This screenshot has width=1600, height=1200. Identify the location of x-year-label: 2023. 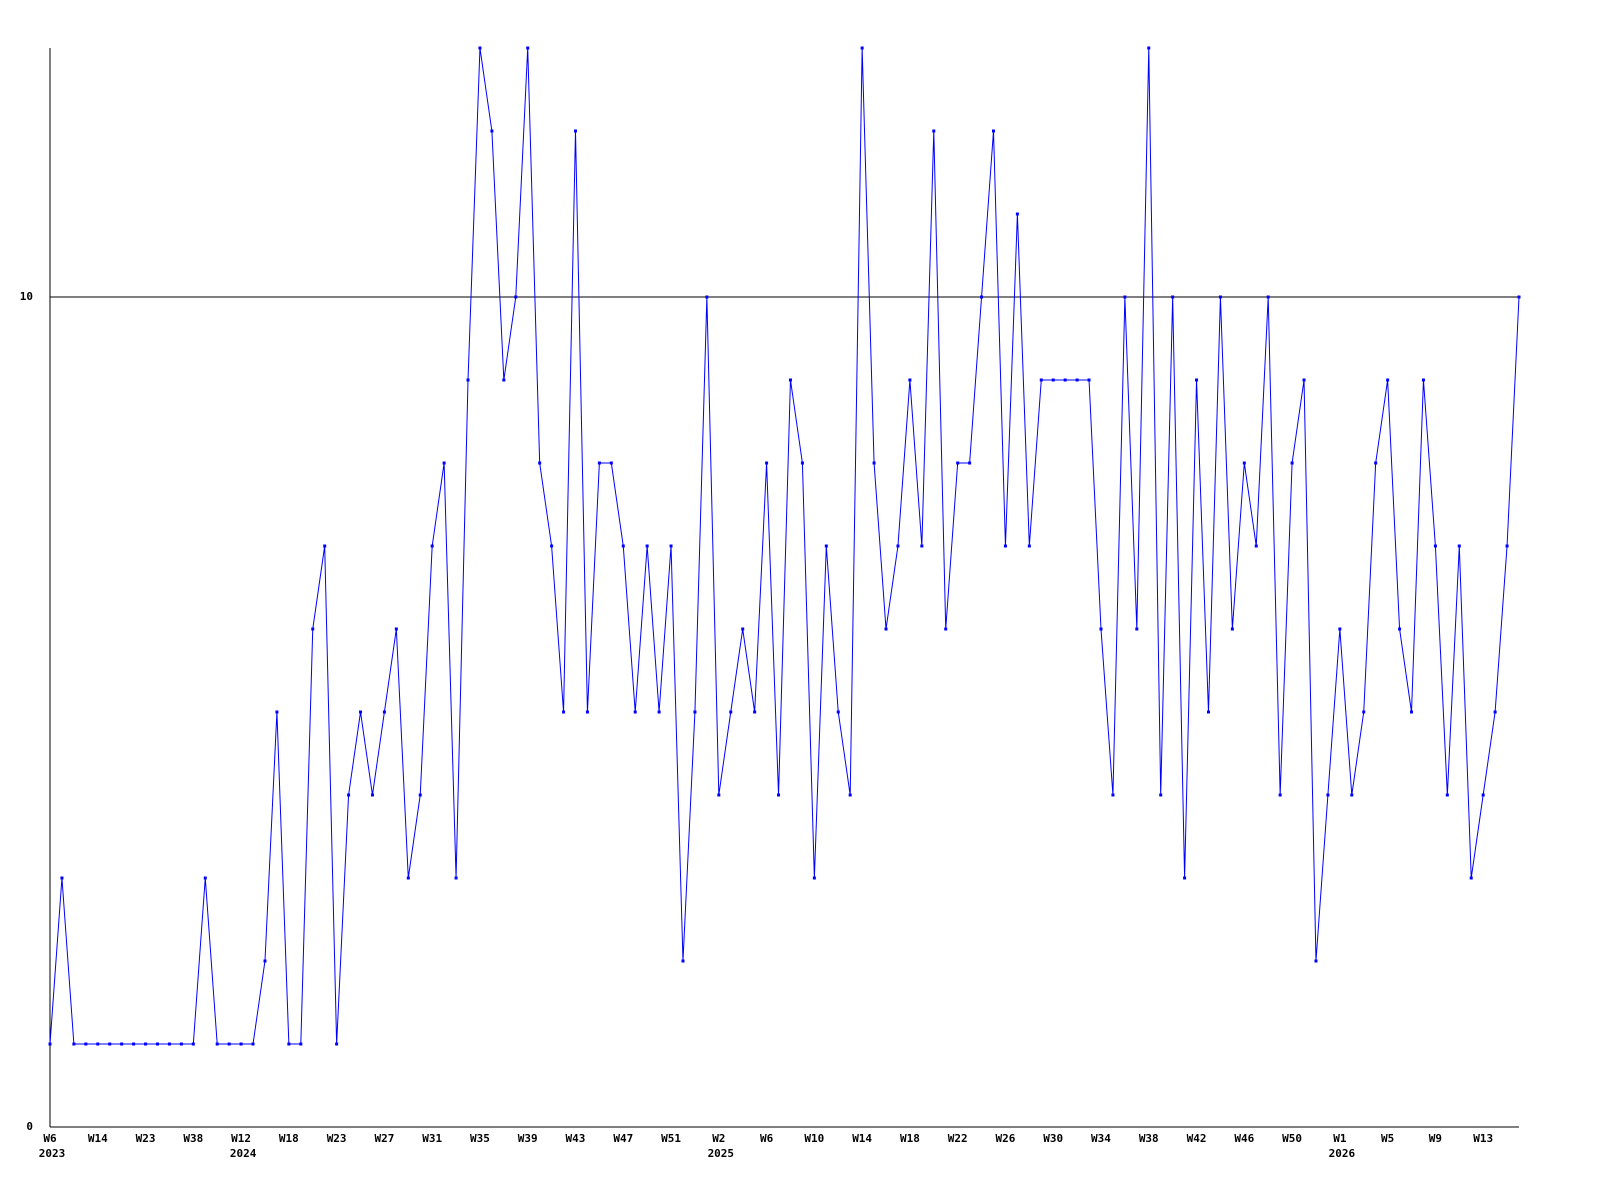
(52, 1153).